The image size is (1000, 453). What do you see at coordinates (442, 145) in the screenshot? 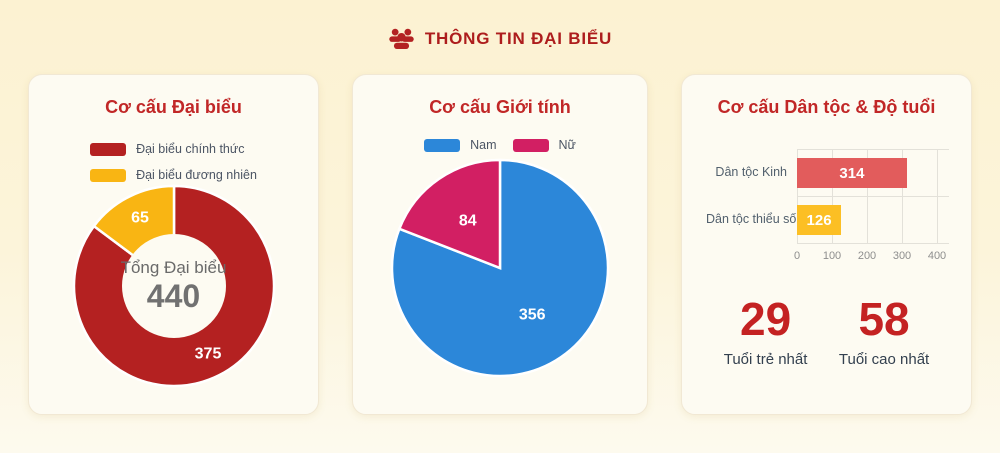
I see `legend-swatch-male` at bounding box center [442, 145].